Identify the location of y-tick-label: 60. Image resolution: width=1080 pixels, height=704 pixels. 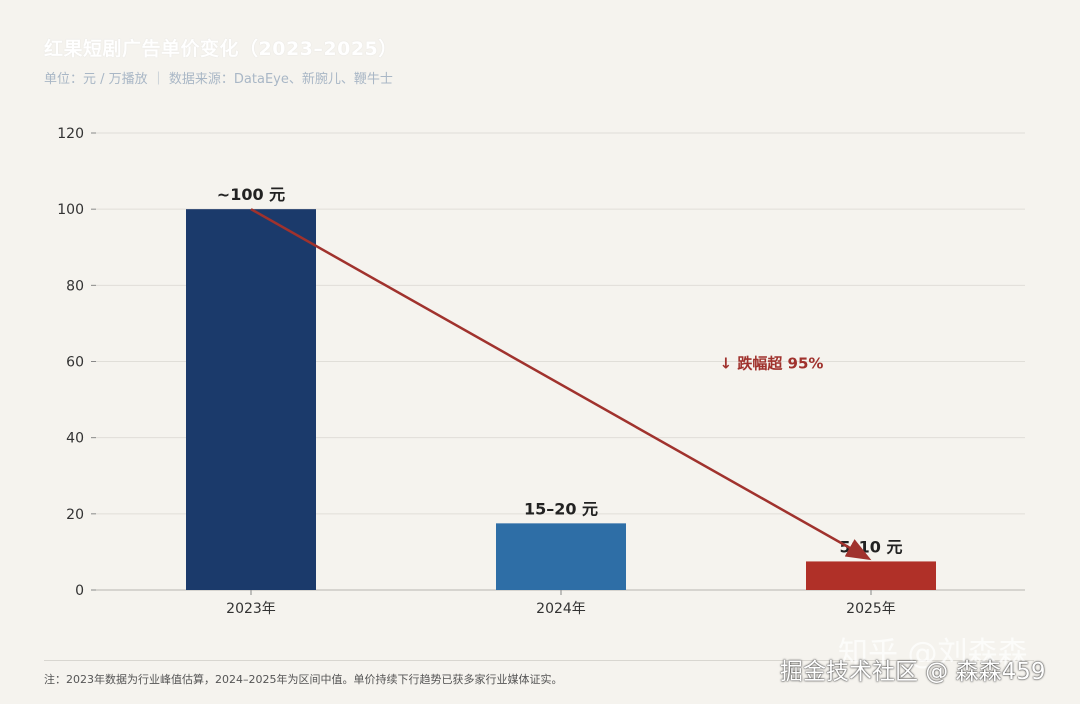
(75, 363).